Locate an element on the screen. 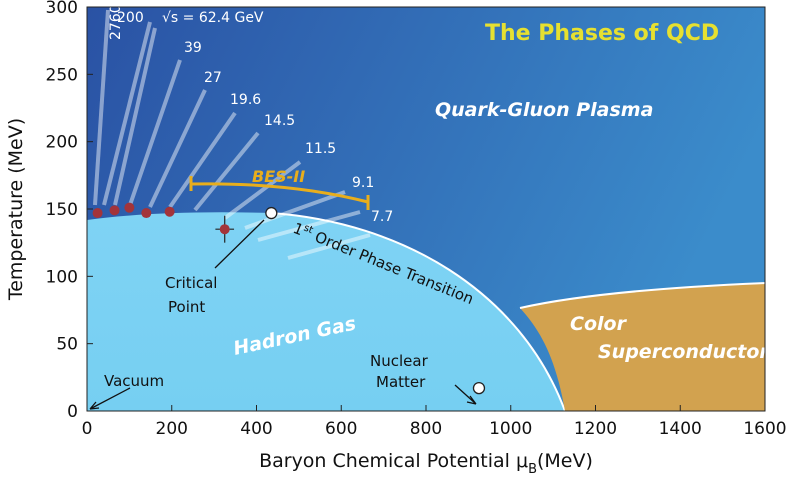 The image size is (789, 483). x-tick-label: 1200 is located at coordinates (595, 429).